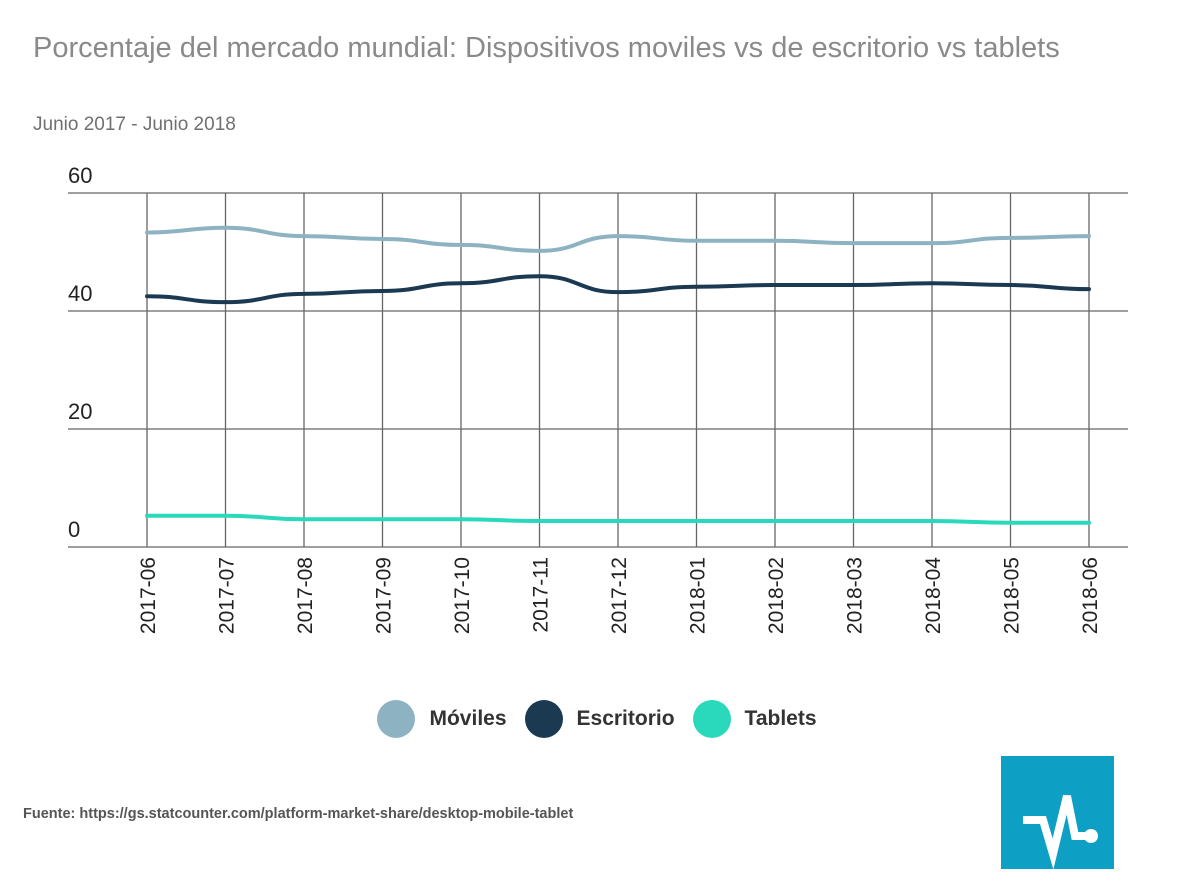 This screenshot has height=892, width=1200. What do you see at coordinates (933, 595) in the screenshot?
I see `x-tick-label: 2018-04` at bounding box center [933, 595].